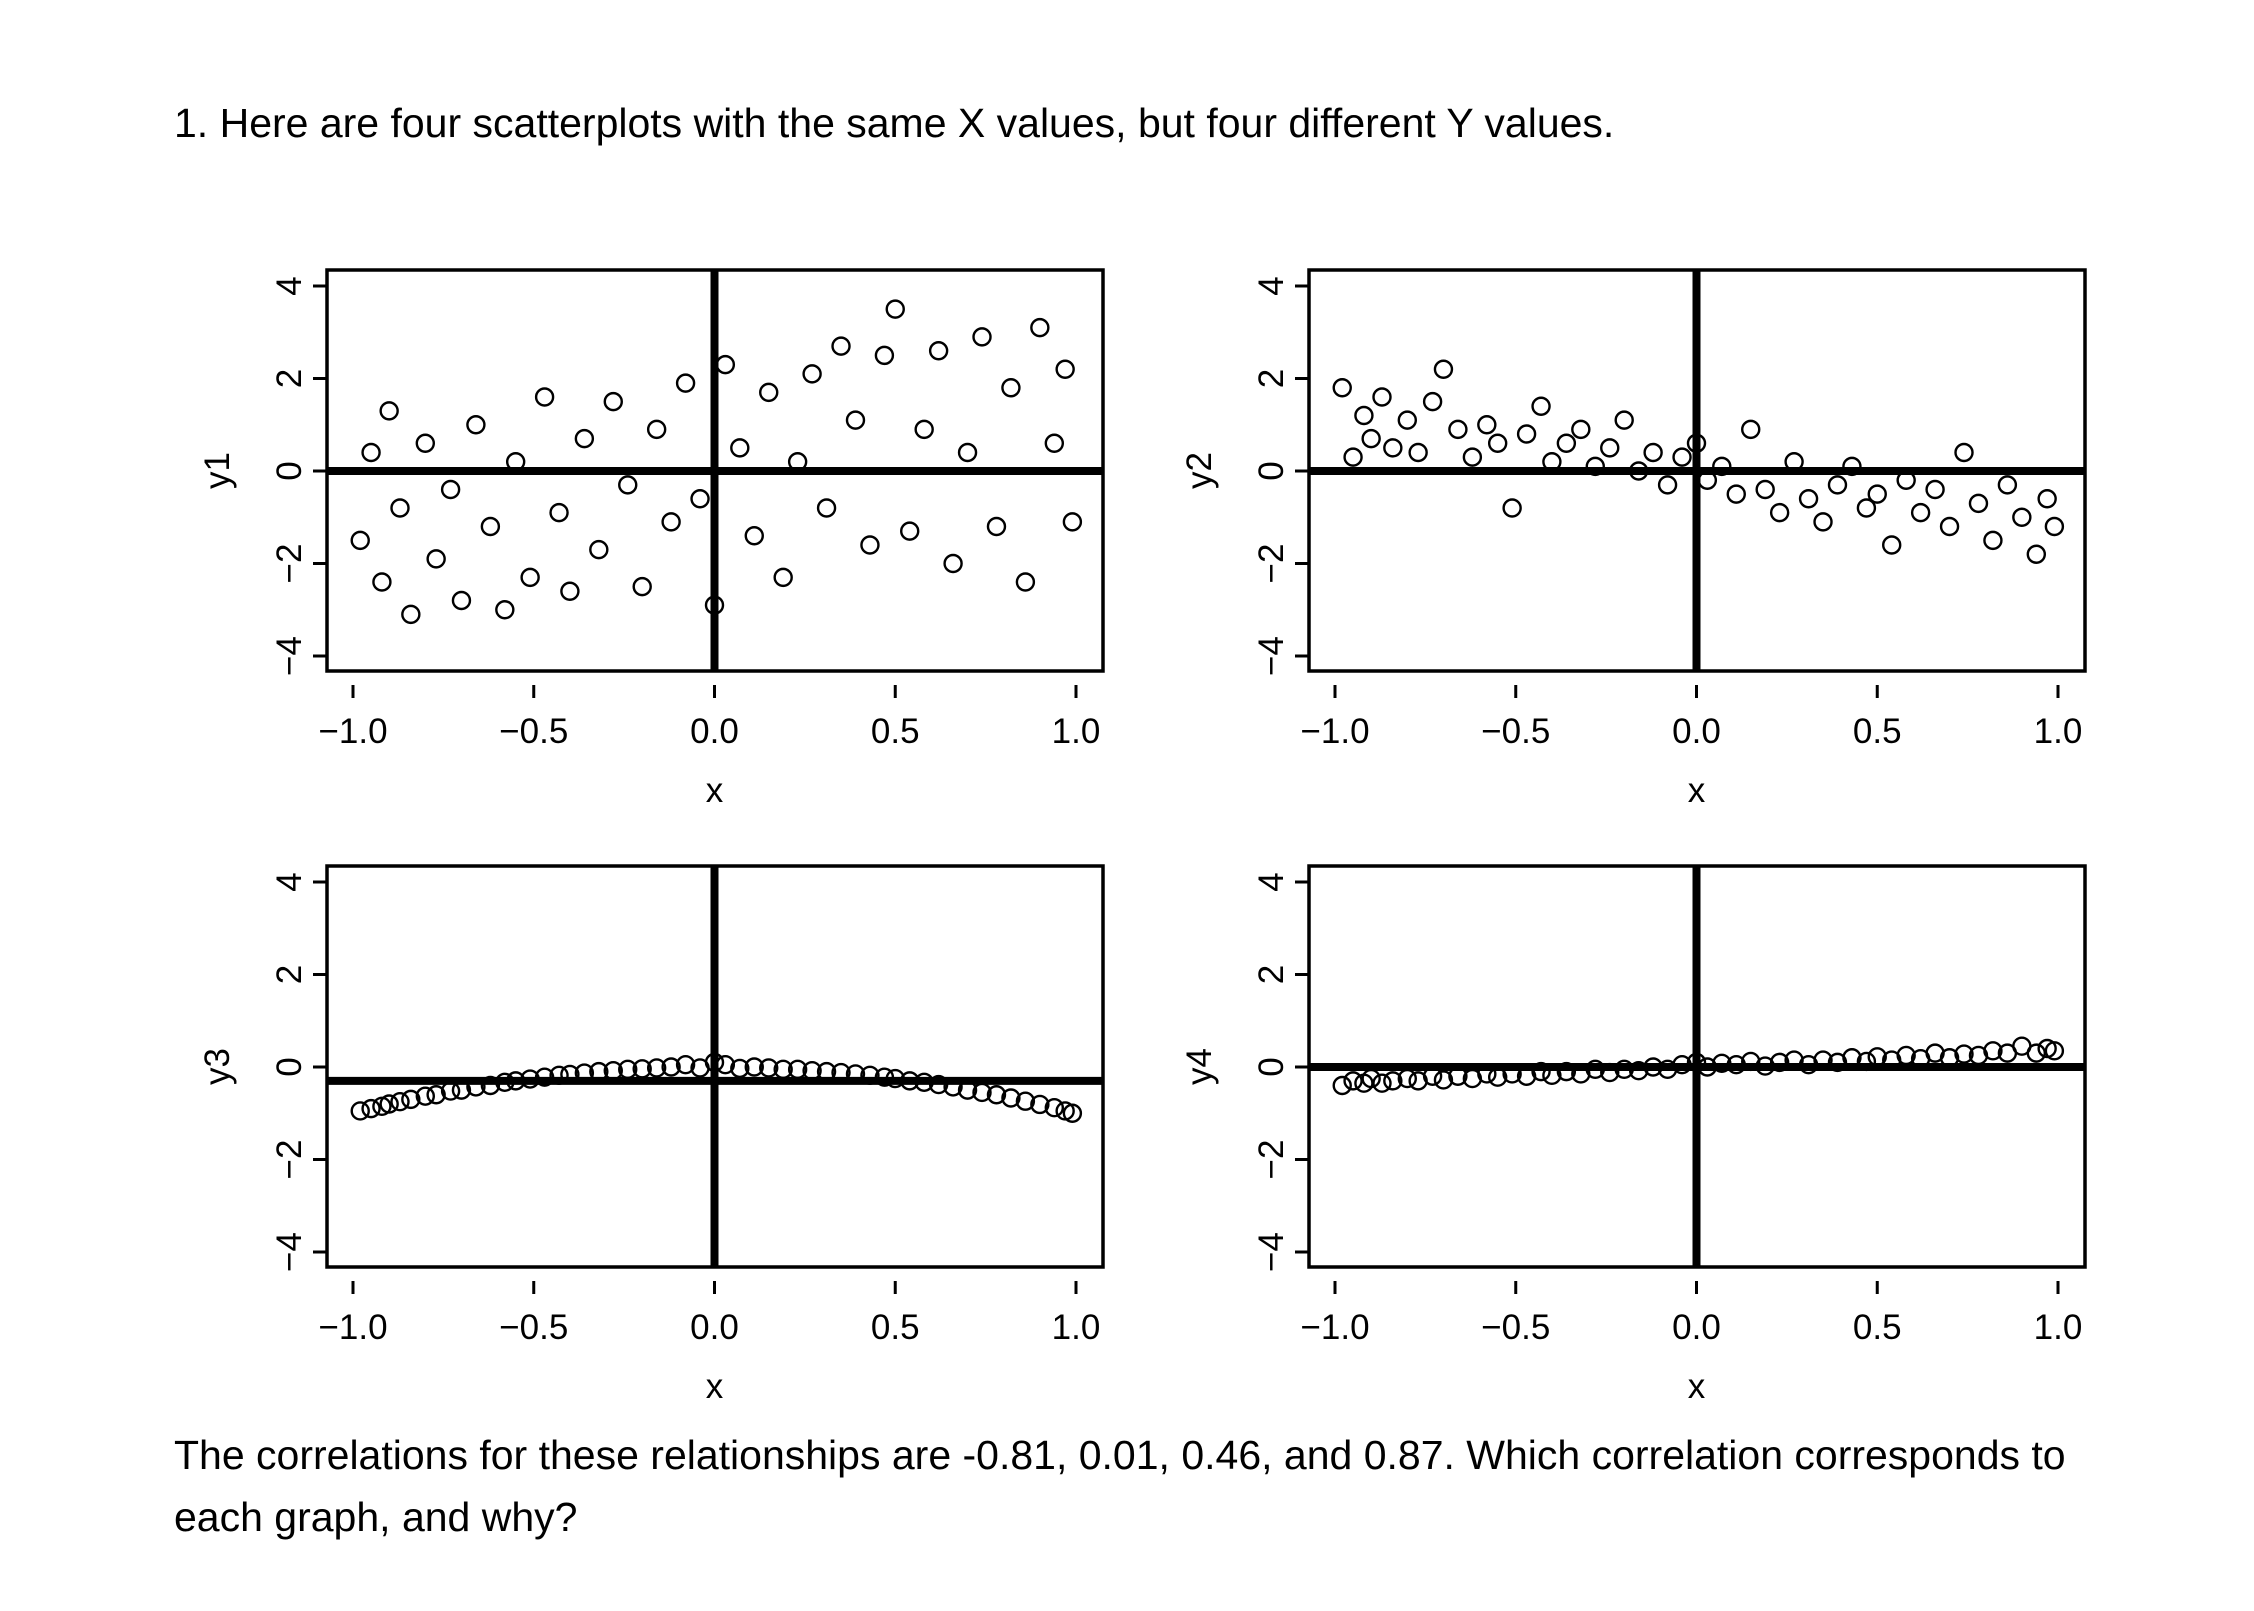 The width and height of the screenshot is (2254, 1611). Describe the element at coordinates (715, 790) in the screenshot. I see `x-axis-label: x` at that location.